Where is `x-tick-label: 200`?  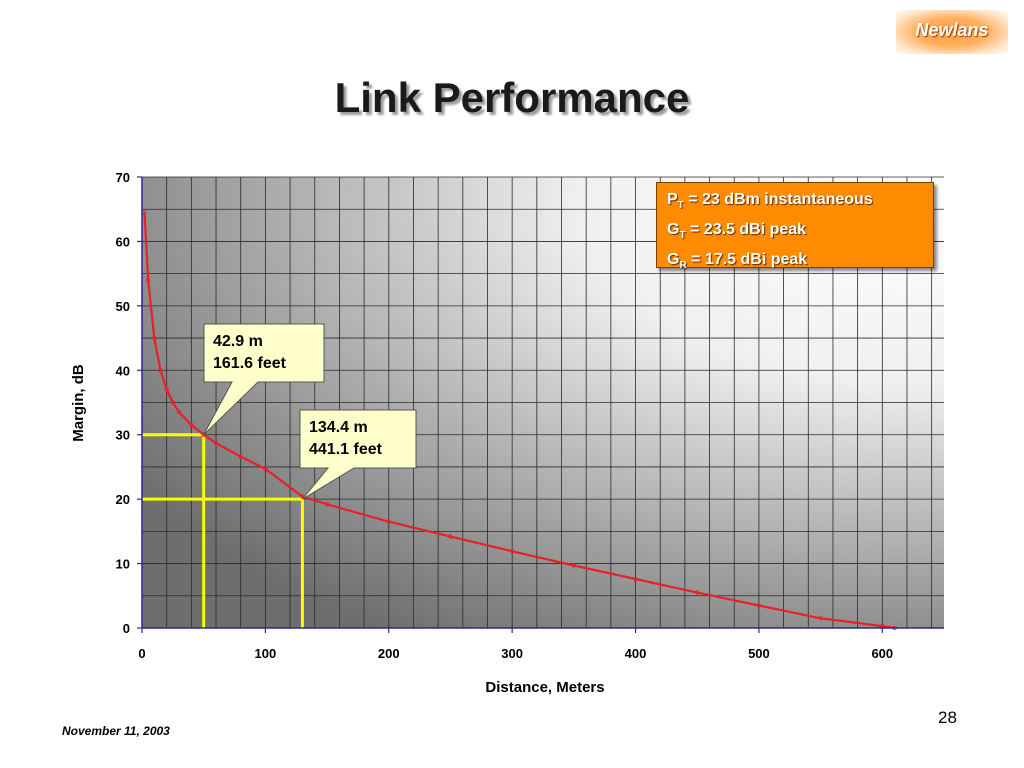
x-tick-label: 200 is located at coordinates (389, 653).